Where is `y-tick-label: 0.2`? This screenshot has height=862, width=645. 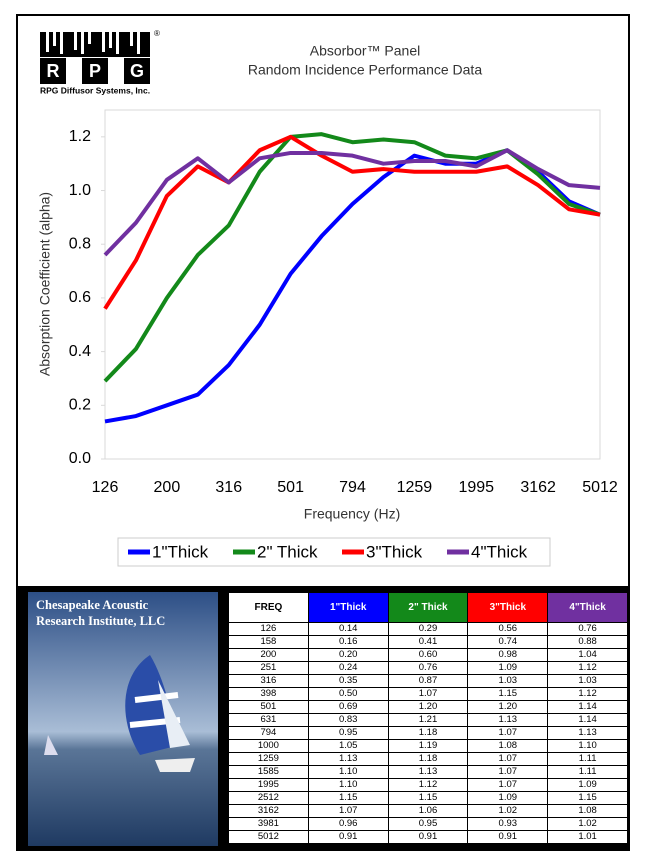
y-tick-label: 0.2 is located at coordinates (80, 405).